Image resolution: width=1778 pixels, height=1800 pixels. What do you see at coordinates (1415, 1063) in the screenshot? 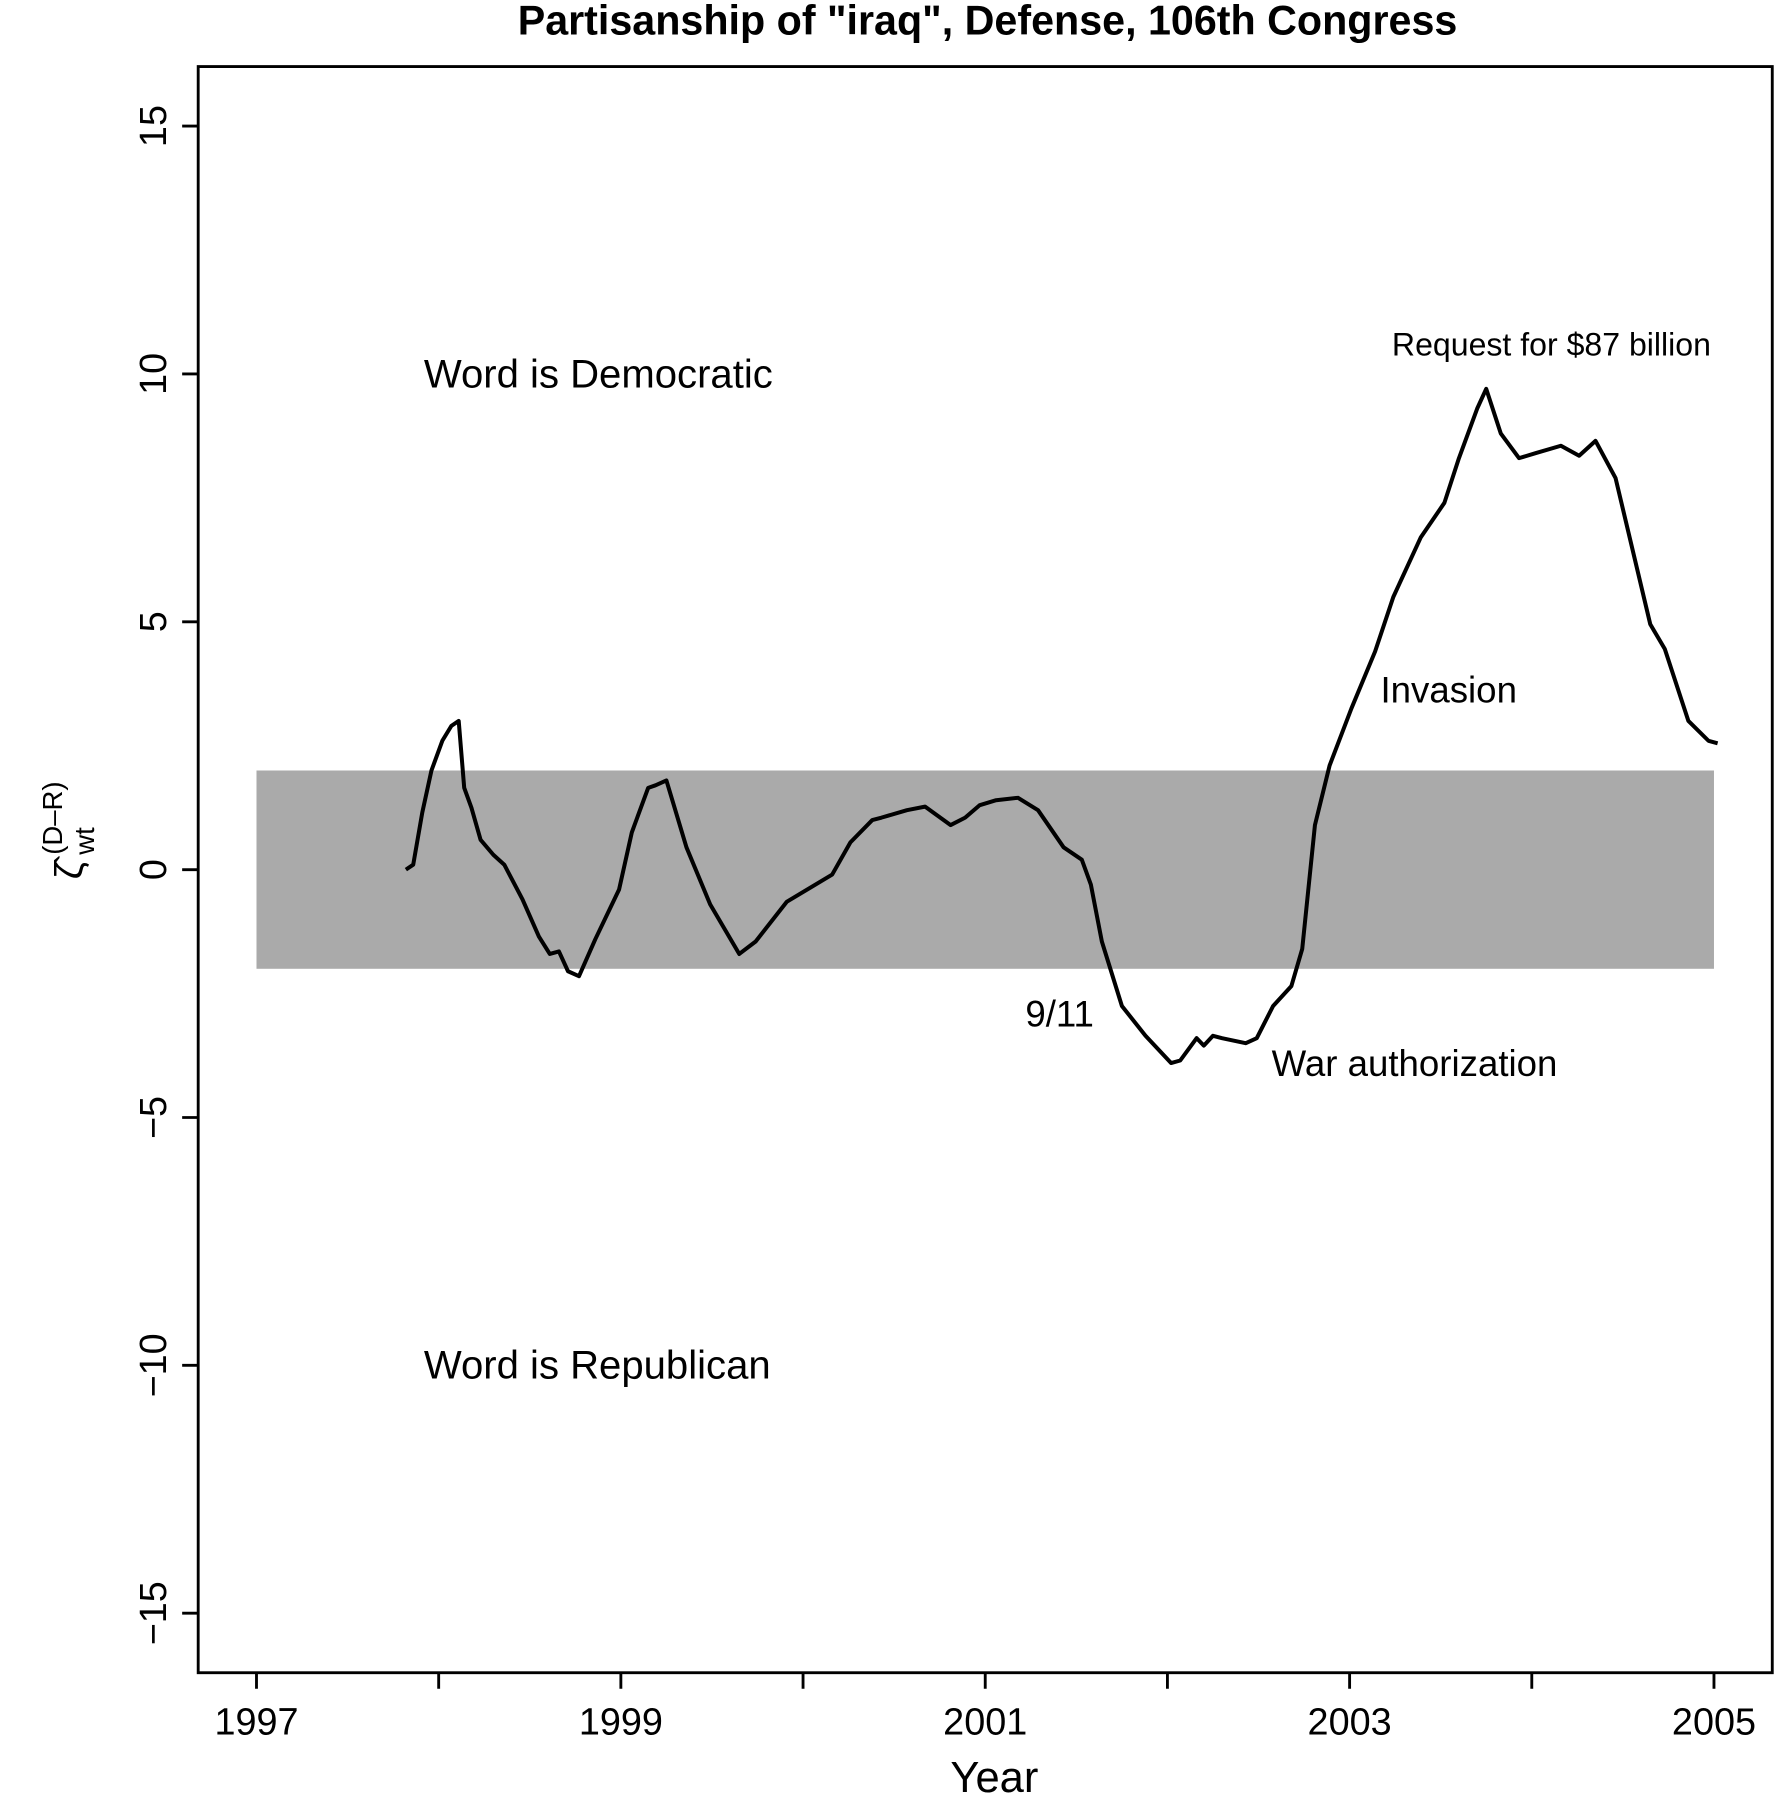
I see `annotation: War authorization` at bounding box center [1415, 1063].